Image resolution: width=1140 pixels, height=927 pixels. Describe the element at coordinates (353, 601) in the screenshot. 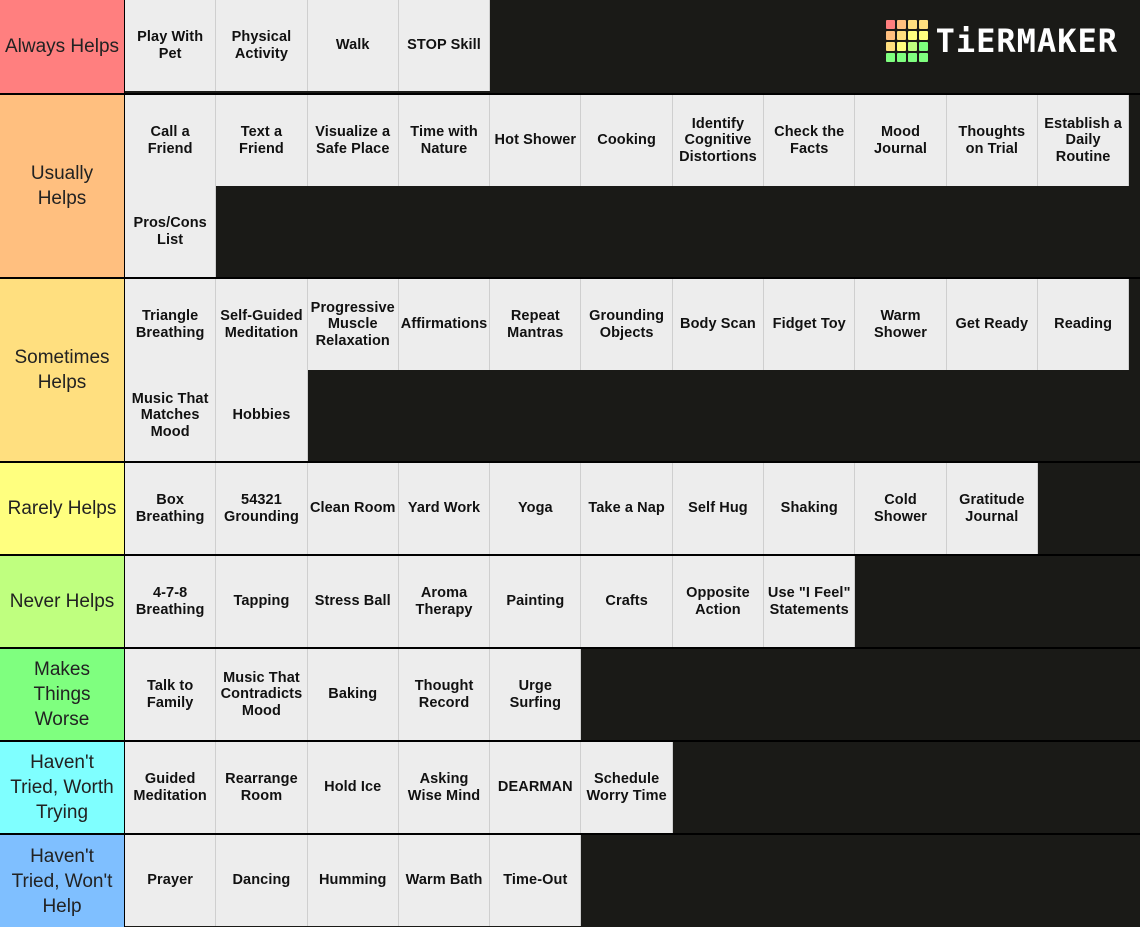

I see `tier-item-card: Stress Ball` at that location.